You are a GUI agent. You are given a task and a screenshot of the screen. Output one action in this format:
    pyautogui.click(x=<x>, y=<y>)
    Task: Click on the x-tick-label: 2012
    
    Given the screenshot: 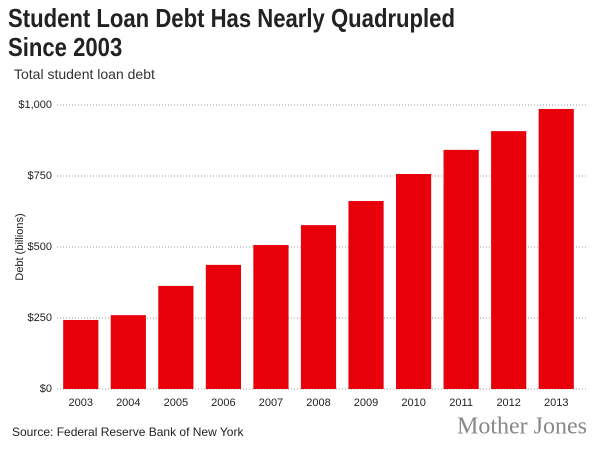 What is the action you would take?
    pyautogui.click(x=508, y=403)
    